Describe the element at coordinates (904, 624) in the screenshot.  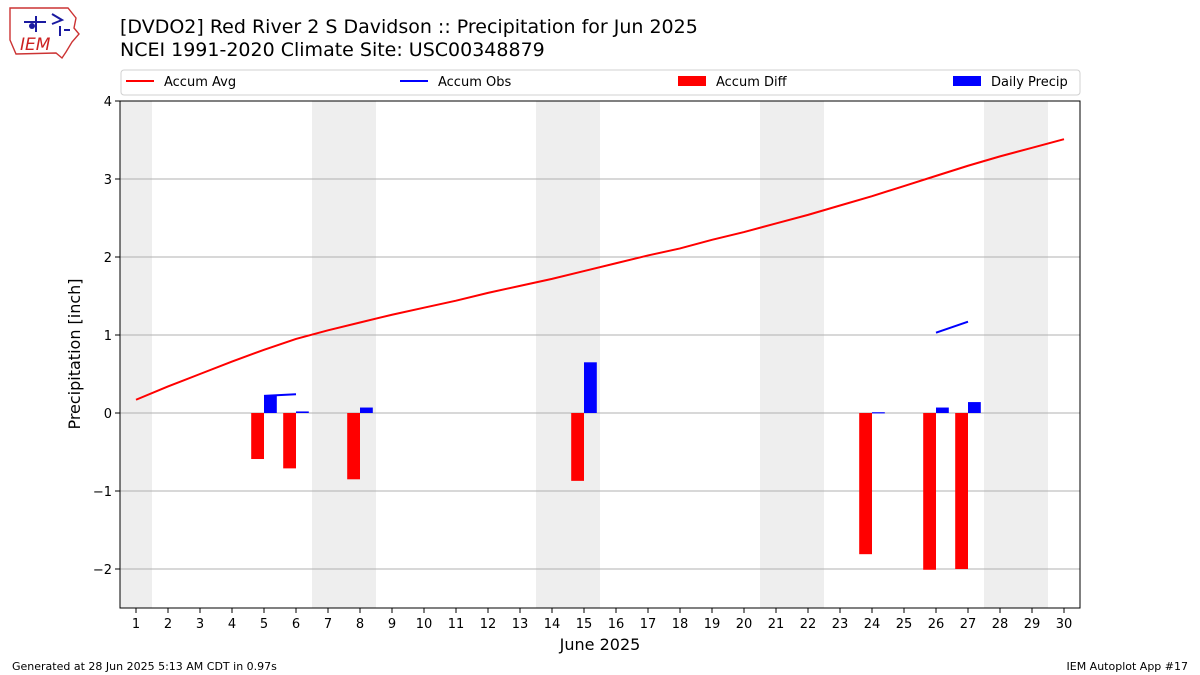
I see `x-tick-label: 25` at that location.